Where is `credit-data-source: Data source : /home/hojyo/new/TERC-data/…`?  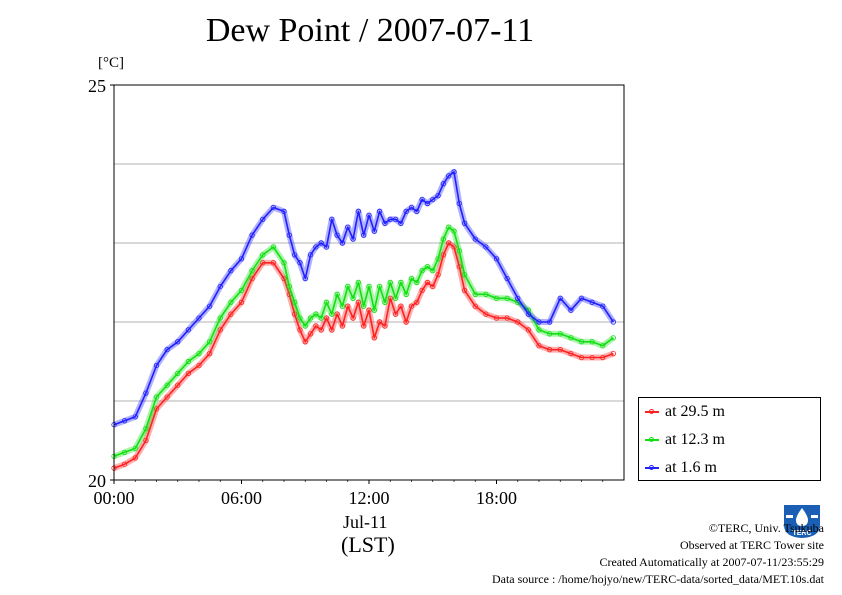
credit-data-source: Data source : /home/hojyo/new/TERC-data/… is located at coordinates (657, 579).